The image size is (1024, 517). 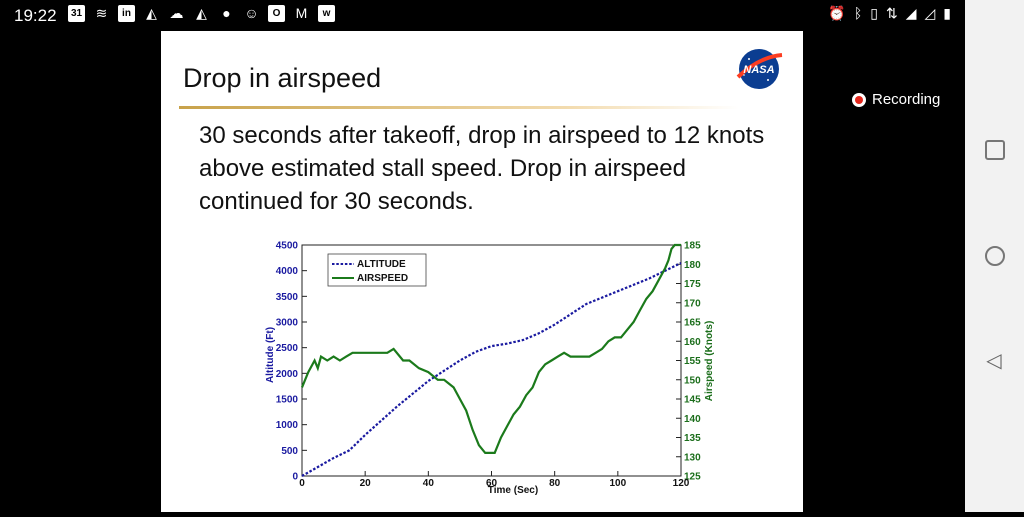 I want to click on cloud-icon: ☁, so click(x=176, y=13).